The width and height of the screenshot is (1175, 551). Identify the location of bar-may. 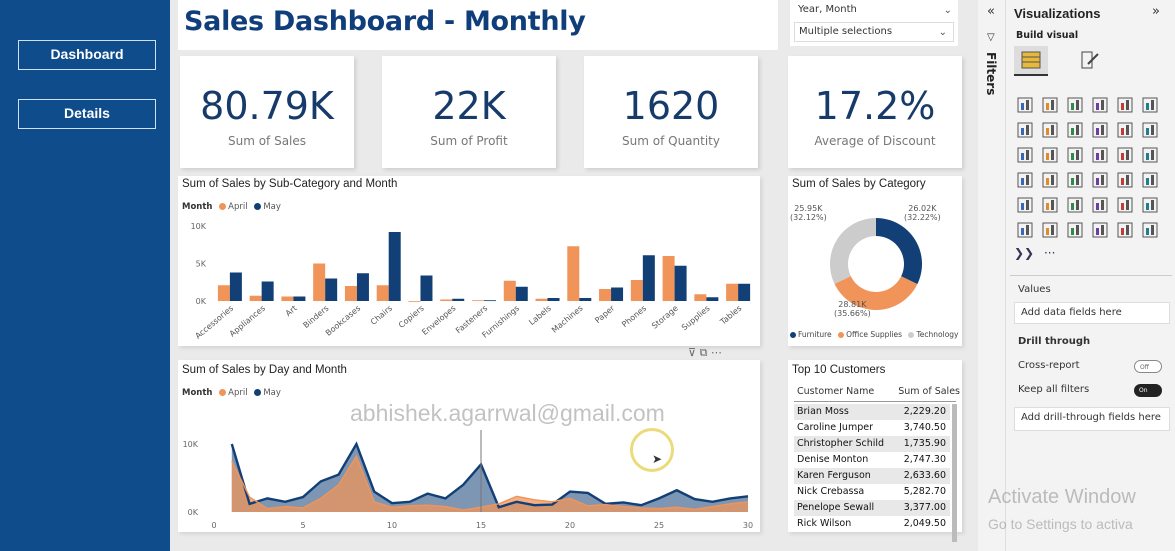
(362, 287).